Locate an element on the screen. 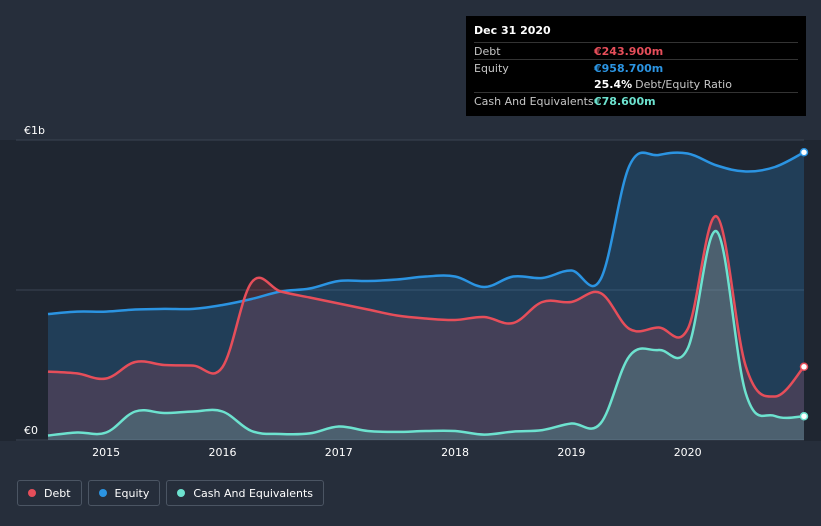 The width and height of the screenshot is (821, 526). legend-label-cash: Cash And Equivalents is located at coordinates (253, 493).